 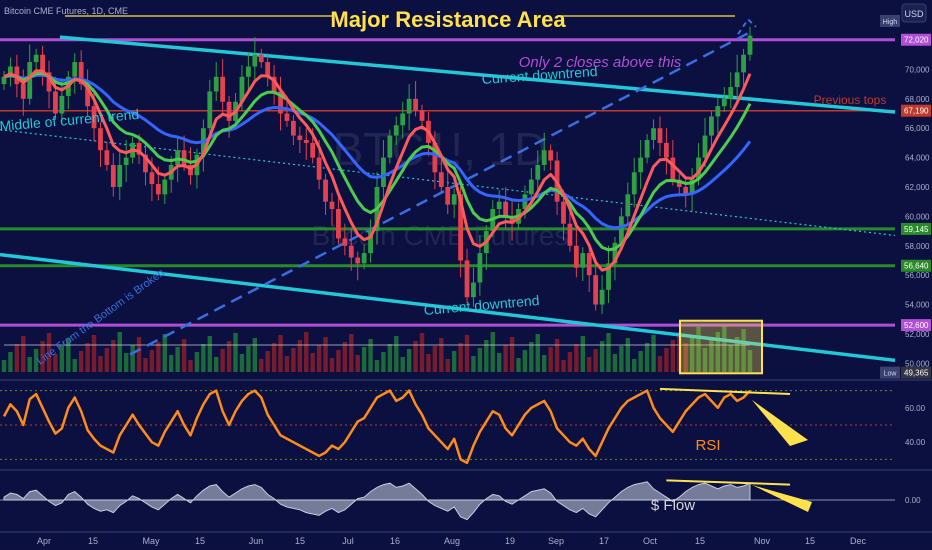 I want to click on price-tick-label: 54,000, so click(x=917, y=305).